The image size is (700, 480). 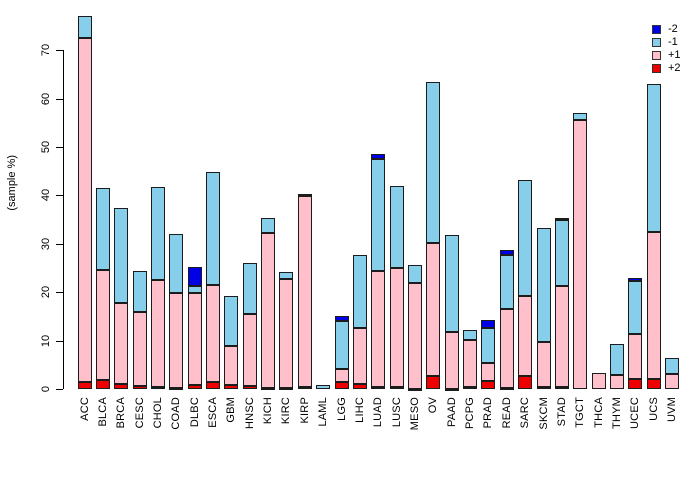 What do you see at coordinates (543, 413) in the screenshot?
I see `x-tick-label-skcm: SKCM` at bounding box center [543, 413].